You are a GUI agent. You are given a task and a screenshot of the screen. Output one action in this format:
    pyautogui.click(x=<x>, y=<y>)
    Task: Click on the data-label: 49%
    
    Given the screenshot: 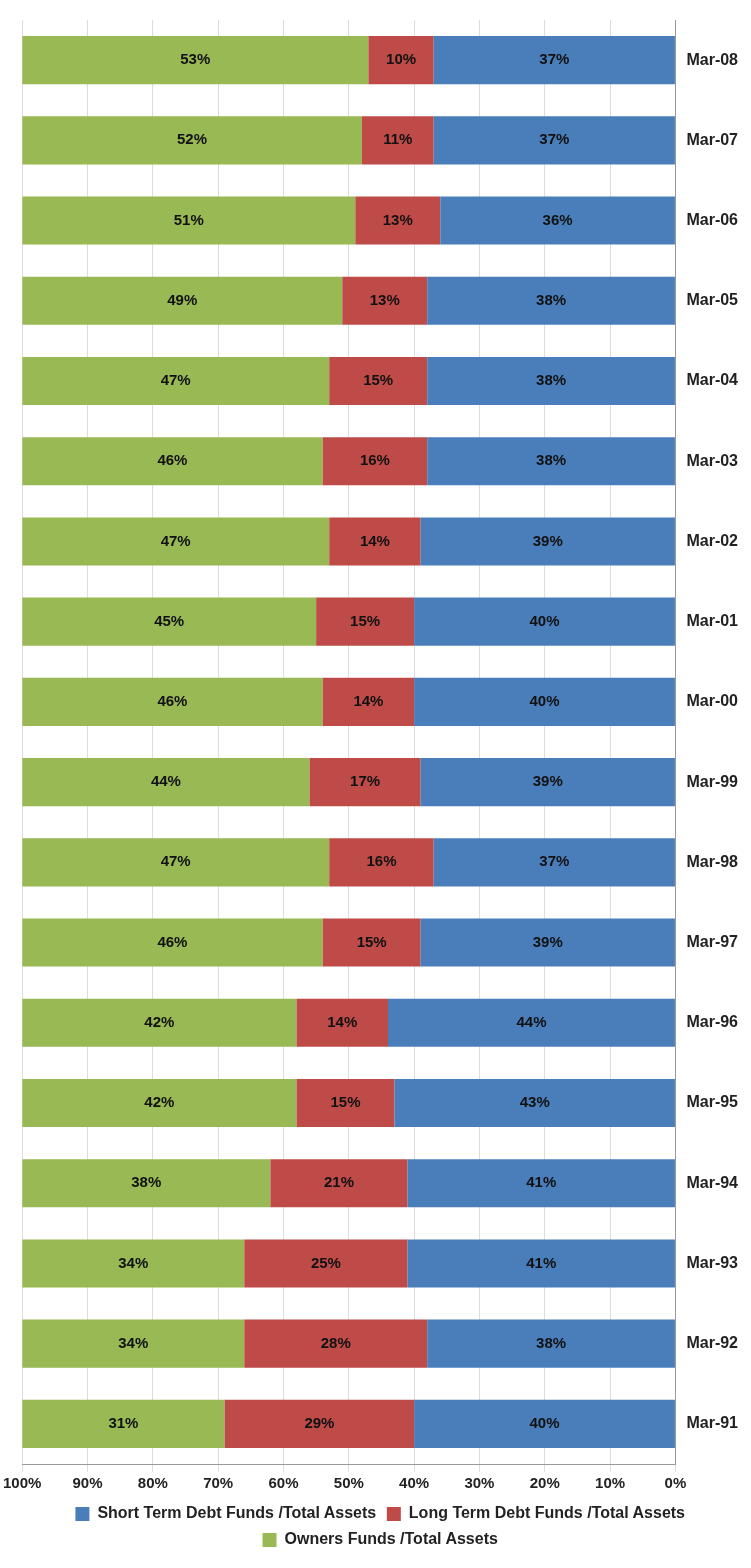 What is the action you would take?
    pyautogui.click(x=182, y=299)
    